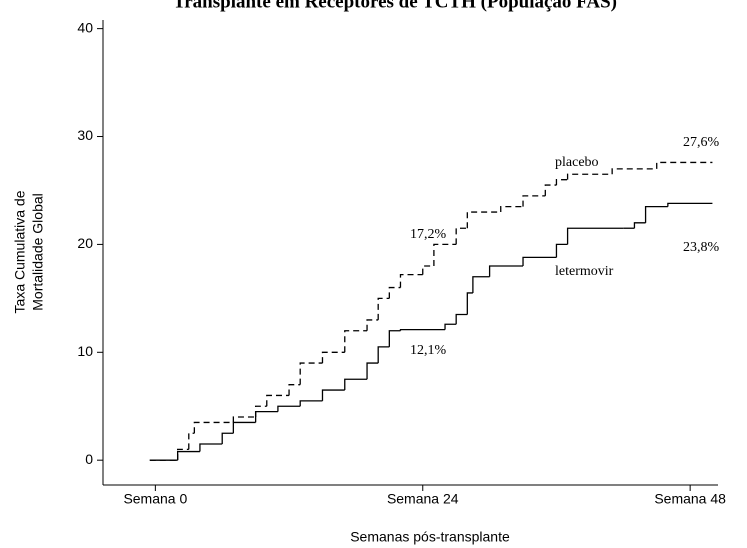 This screenshot has width=747, height=548. I want to click on y-axis-label-line: Mortalidade Global, so click(38, 252).